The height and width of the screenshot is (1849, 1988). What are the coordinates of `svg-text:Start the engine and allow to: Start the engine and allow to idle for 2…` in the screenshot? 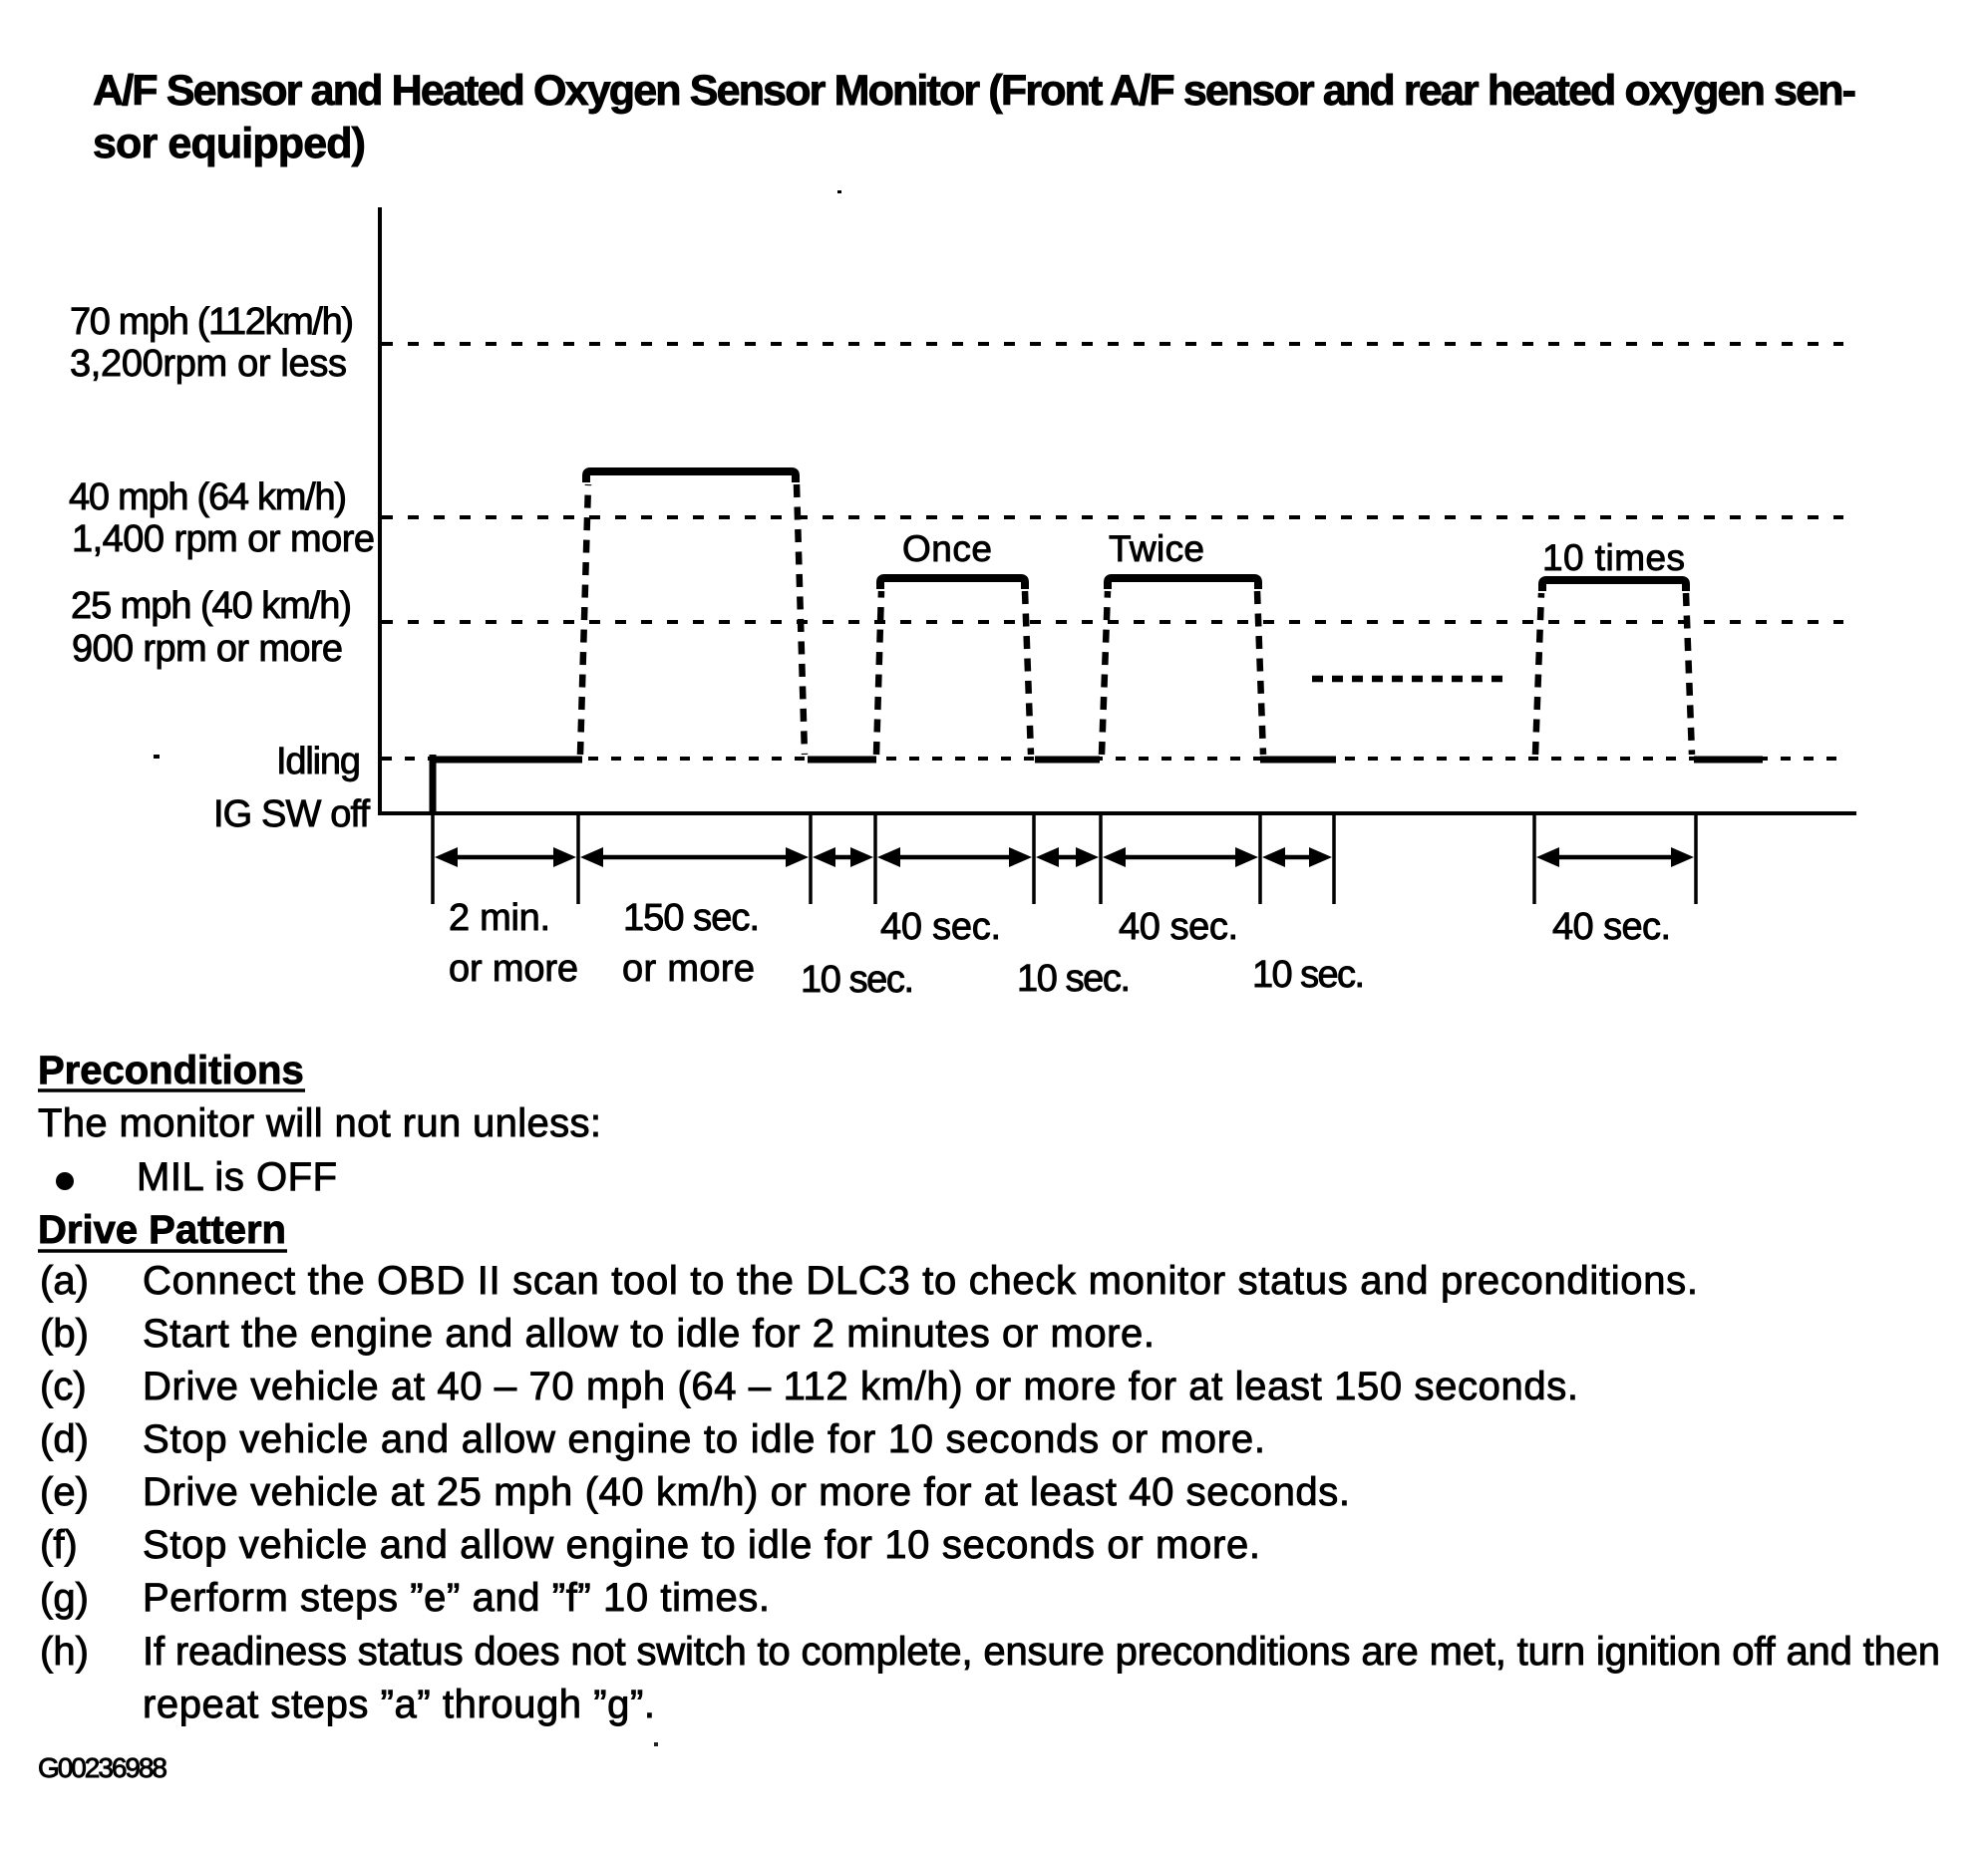 It's located at (649, 1334).